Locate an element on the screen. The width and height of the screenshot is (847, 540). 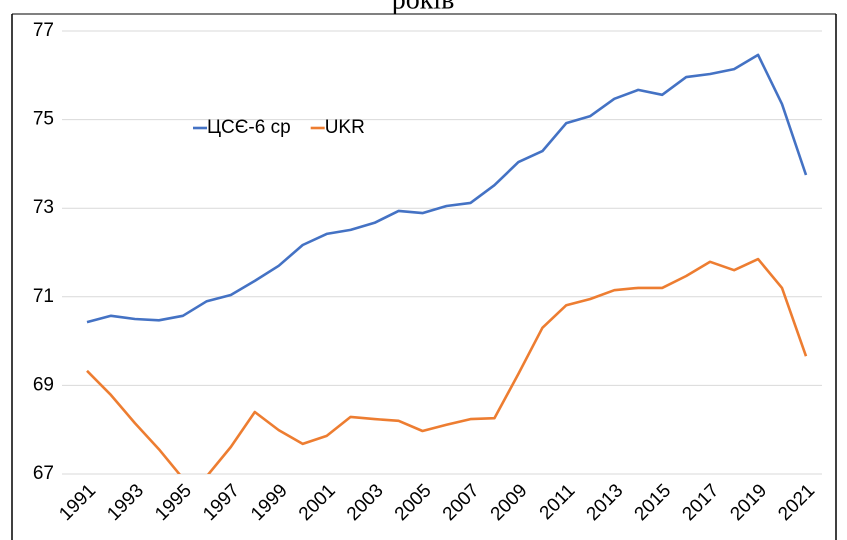
legend-label: UKR is located at coordinates (345, 127).